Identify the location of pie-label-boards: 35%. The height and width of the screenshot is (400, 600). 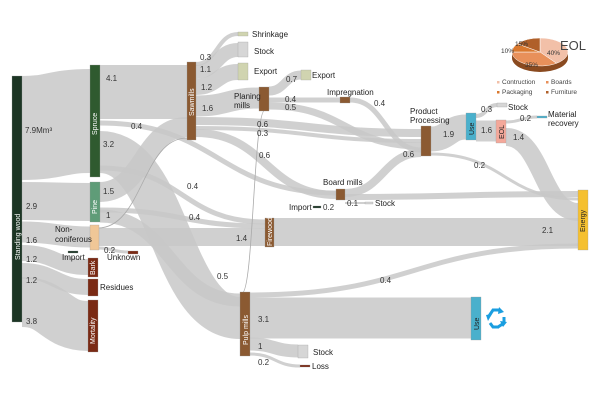
(531, 65).